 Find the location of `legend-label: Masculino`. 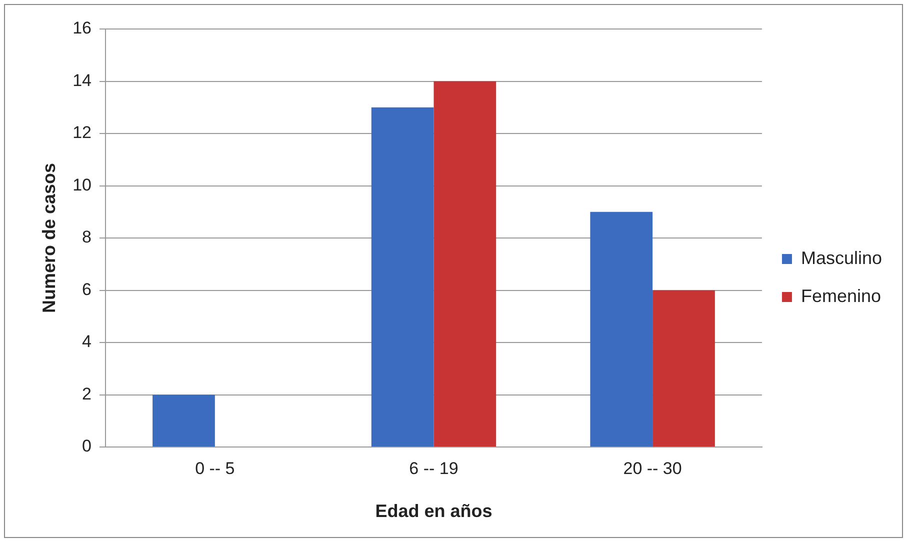

legend-label: Masculino is located at coordinates (841, 258).